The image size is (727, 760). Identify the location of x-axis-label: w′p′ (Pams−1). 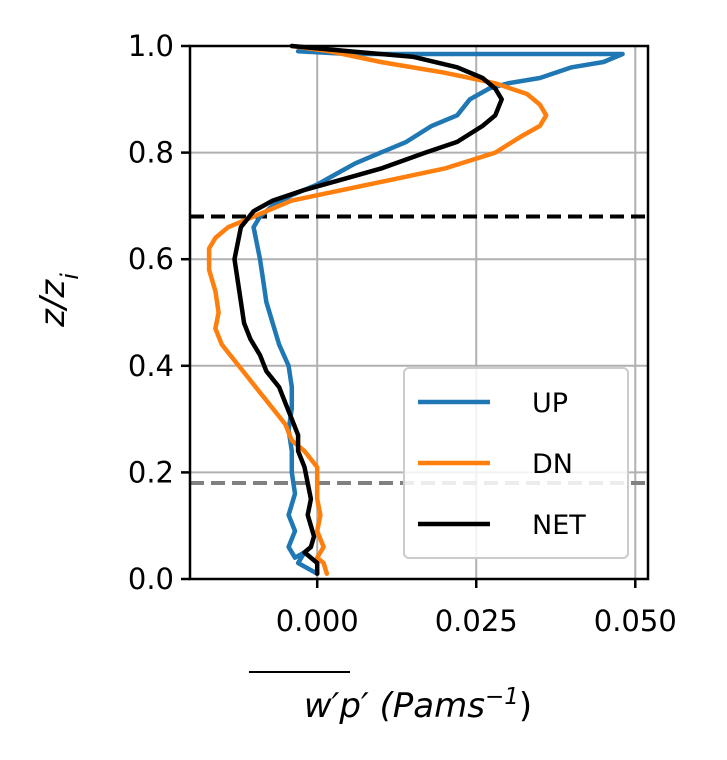
(418, 705).